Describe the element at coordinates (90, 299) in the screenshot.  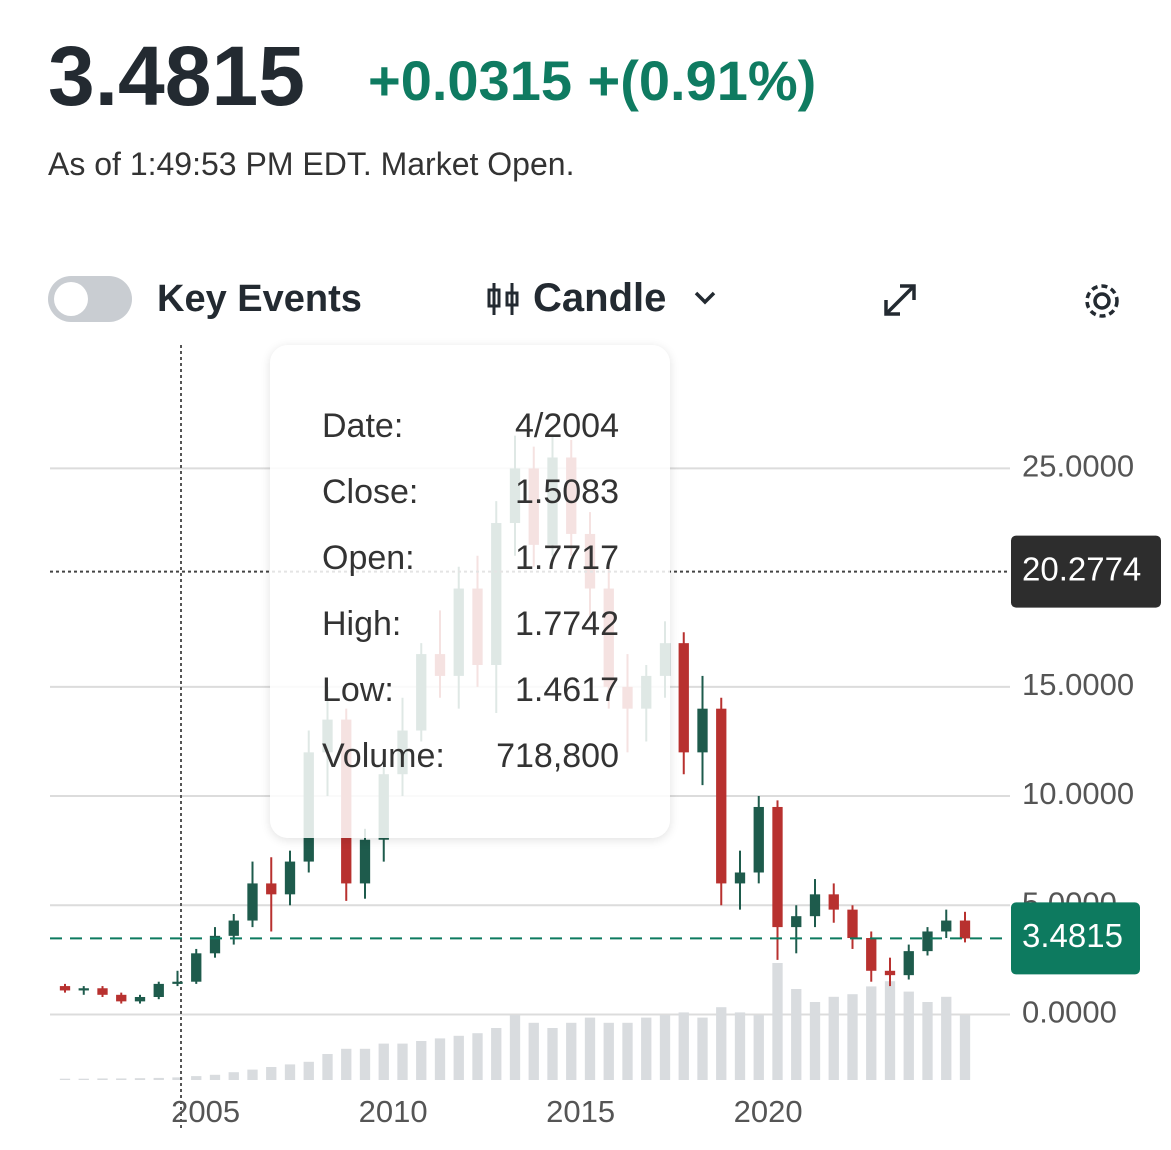
I see `toggle` at that location.